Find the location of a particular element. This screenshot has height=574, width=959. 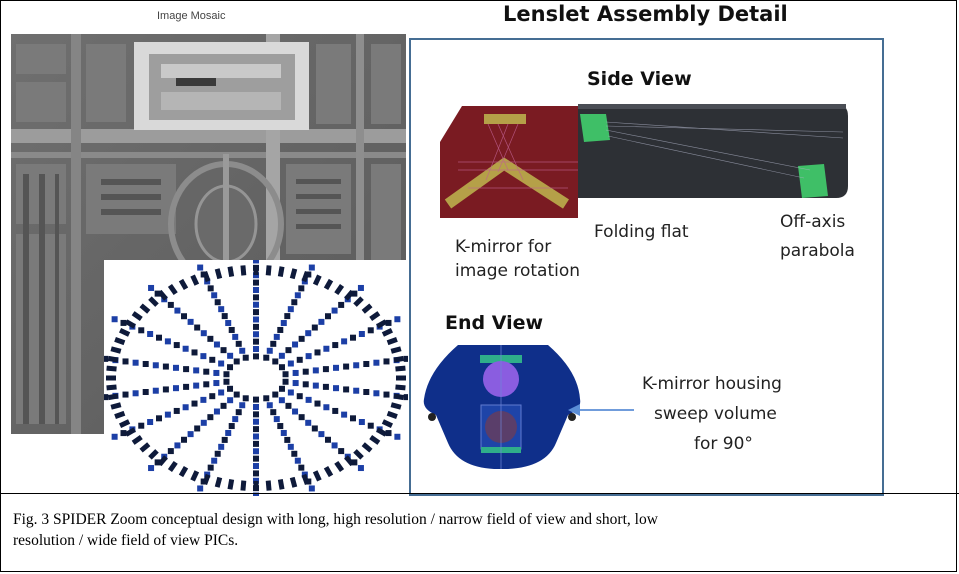

kmirror-label-line1: K-mirror for is located at coordinates (503, 247).